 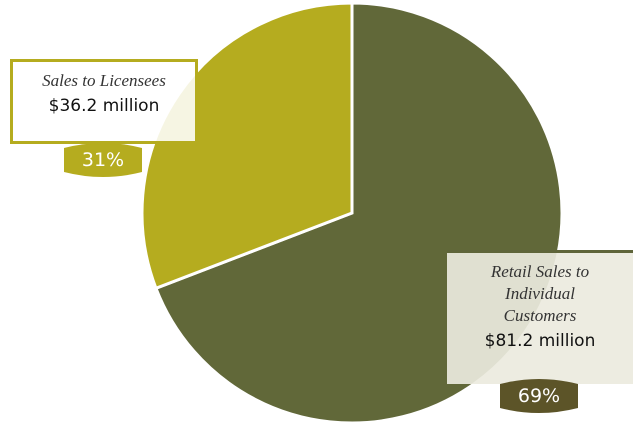 What do you see at coordinates (104, 80) in the screenshot?
I see `licensees-label-name: Sales to Licensees` at bounding box center [104, 80].